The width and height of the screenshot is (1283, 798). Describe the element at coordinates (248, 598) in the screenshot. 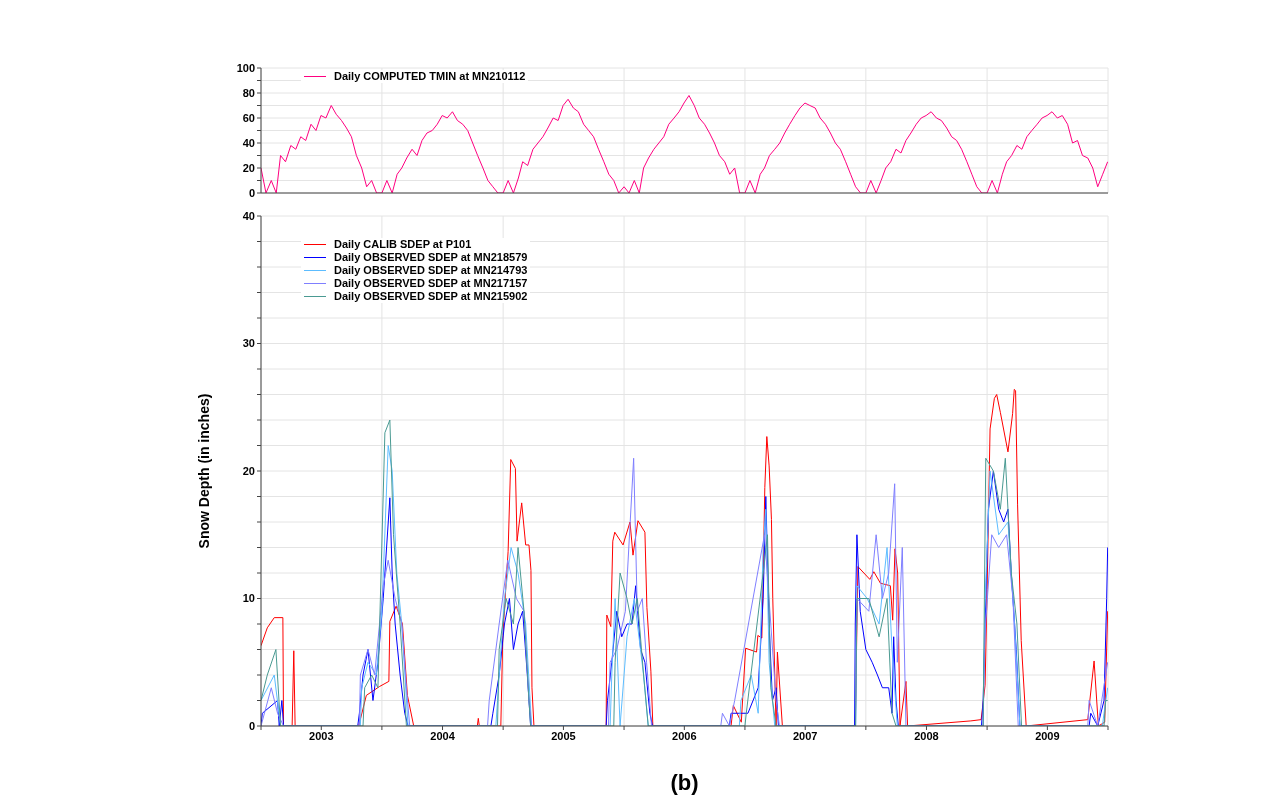

I see `y-tick-label: 10` at that location.